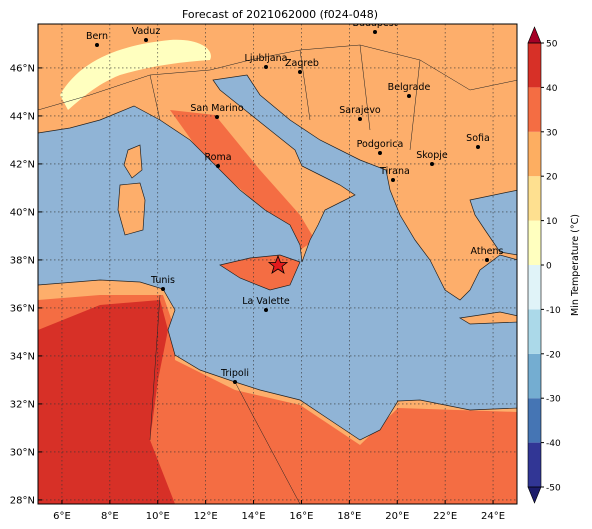 The image size is (592, 529). What do you see at coordinates (62, 516) in the screenshot?
I see `x-tick-label: 6°E` at bounding box center [62, 516].